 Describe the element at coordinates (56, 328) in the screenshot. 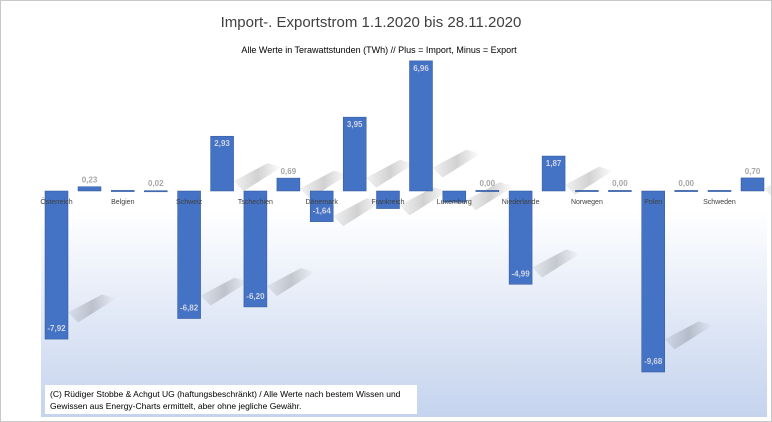

I see `value-label--sterreich-0: -7,92` at that location.